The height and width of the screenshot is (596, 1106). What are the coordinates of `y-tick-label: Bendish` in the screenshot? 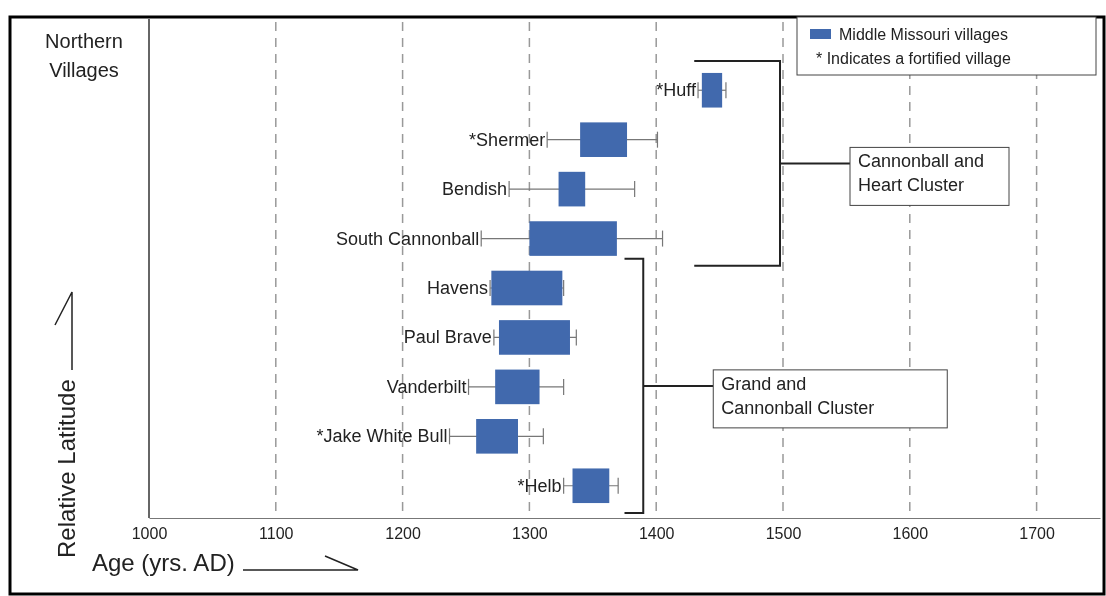 It's located at (475, 189).